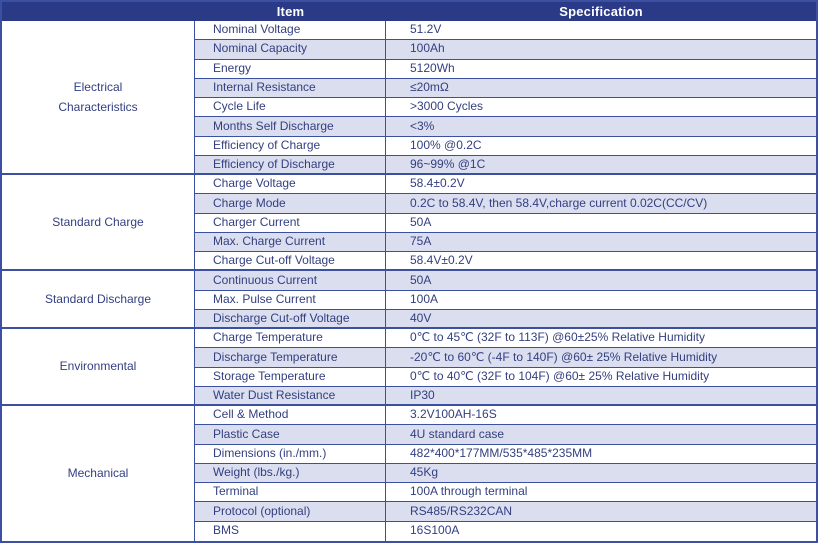  What do you see at coordinates (290, 454) in the screenshot?
I see `item-cell: Dimensions (in./mm.)` at bounding box center [290, 454].